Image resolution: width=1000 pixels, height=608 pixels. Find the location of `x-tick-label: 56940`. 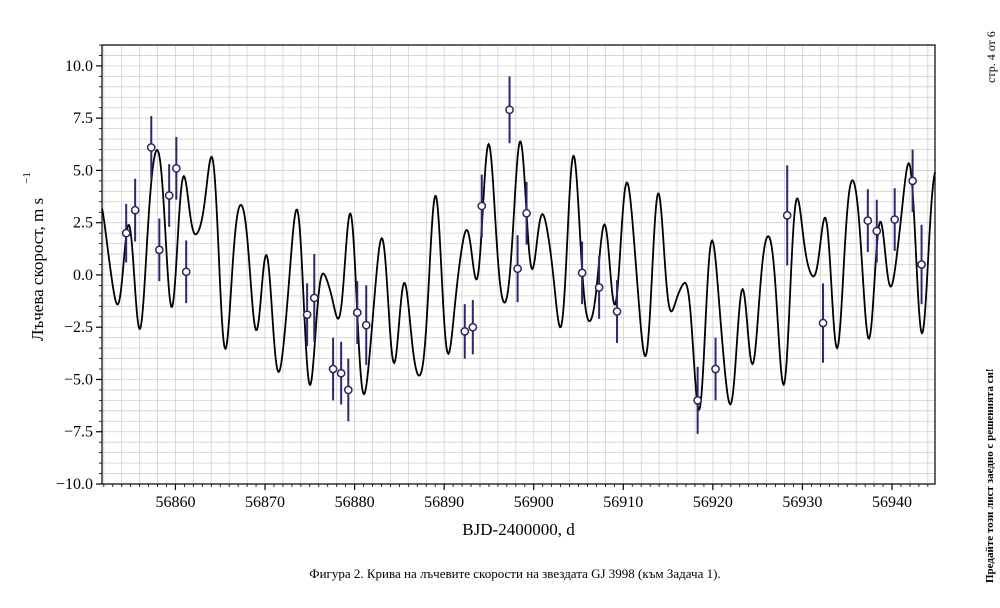

x-tick-label: 56940 is located at coordinates (892, 502).